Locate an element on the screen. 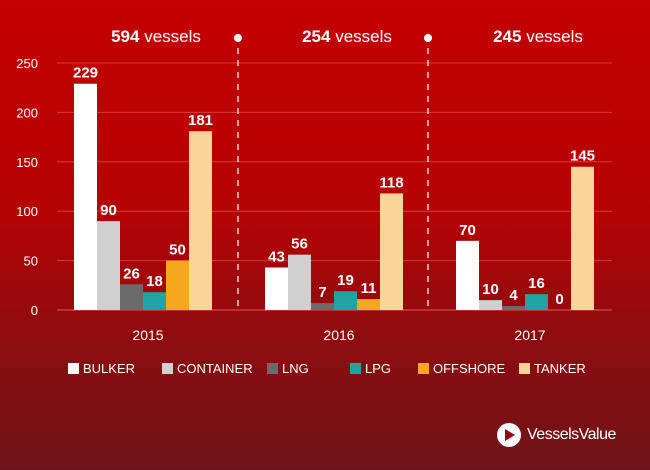 Image resolution: width=650 pixels, height=470 pixels. logo-icon is located at coordinates (509, 435).